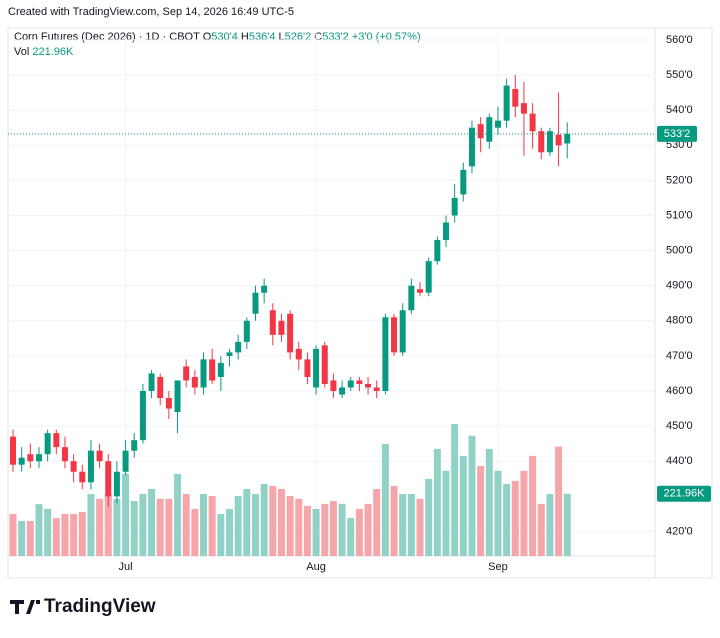 This screenshot has width=720, height=638. Describe the element at coordinates (684, 493) in the screenshot. I see `volume-label-box` at that location.